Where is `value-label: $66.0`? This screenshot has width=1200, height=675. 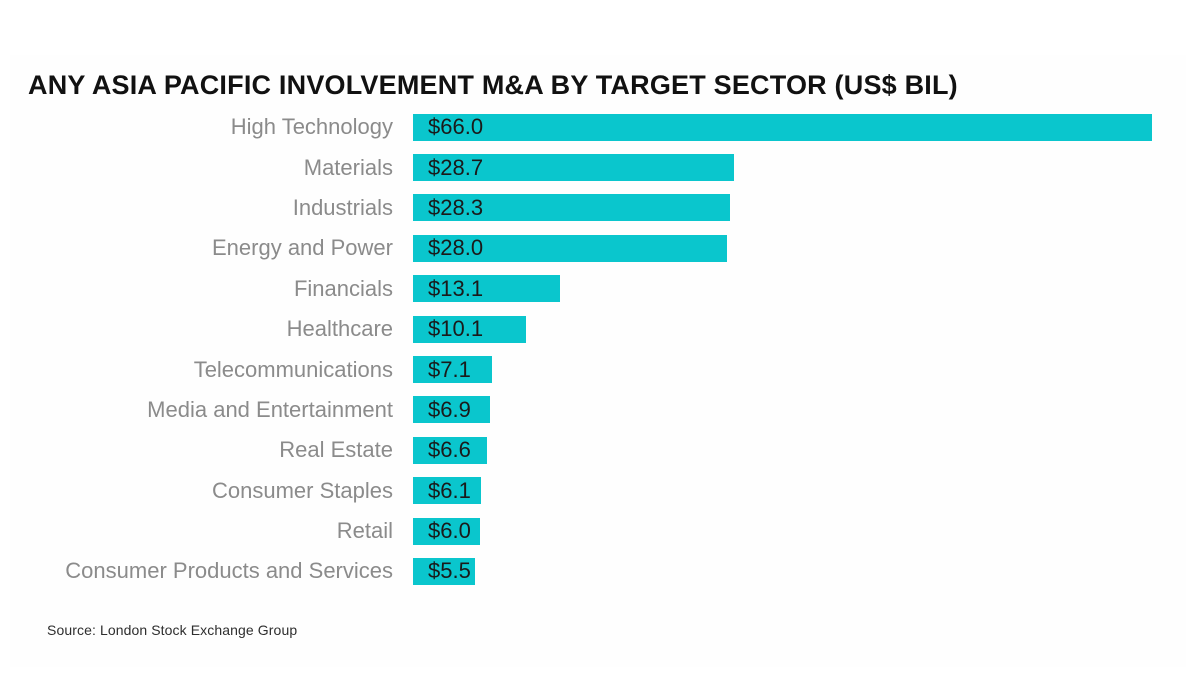 value-label: $66.0 is located at coordinates (456, 127).